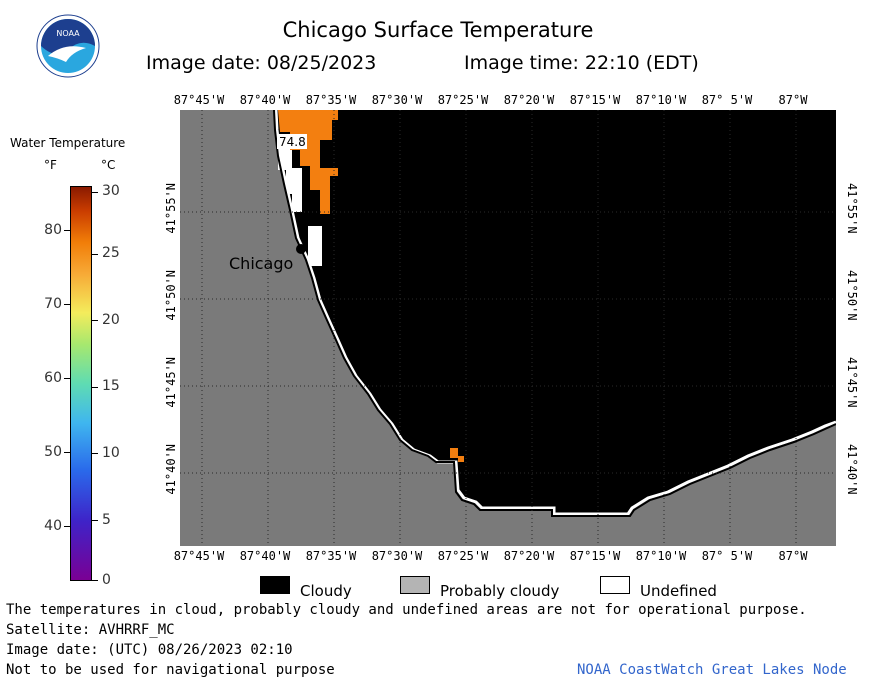 The height and width of the screenshot is (687, 876). What do you see at coordinates (111, 253) in the screenshot?
I see `c-tick: 25` at bounding box center [111, 253].